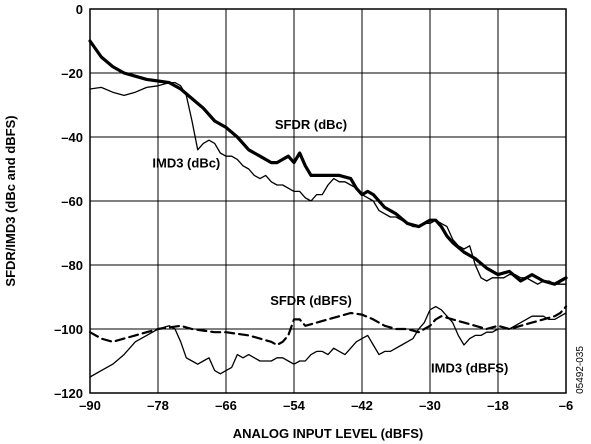 The image size is (591, 444). What do you see at coordinates (294, 405) in the screenshot?
I see `x-tick-label: –54` at bounding box center [294, 405].